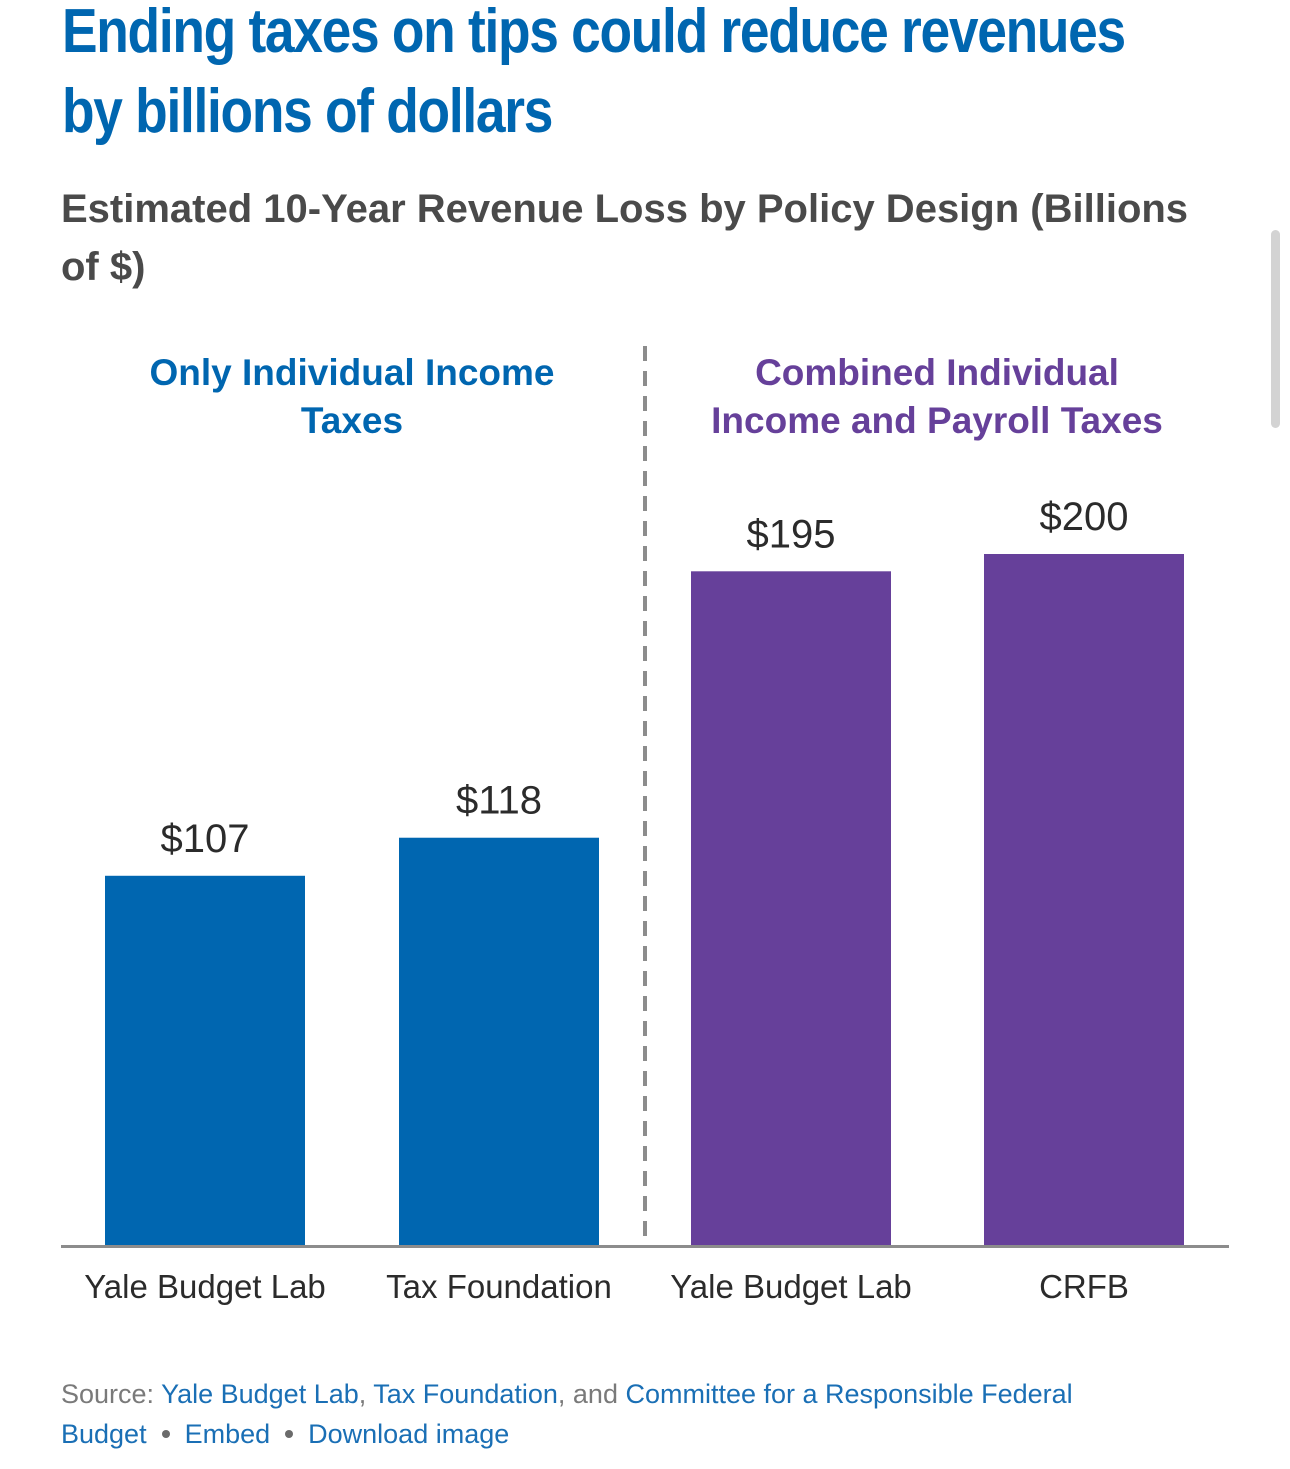  Describe the element at coordinates (108, 1394) in the screenshot. I see `source-prefix: Source:` at that location.